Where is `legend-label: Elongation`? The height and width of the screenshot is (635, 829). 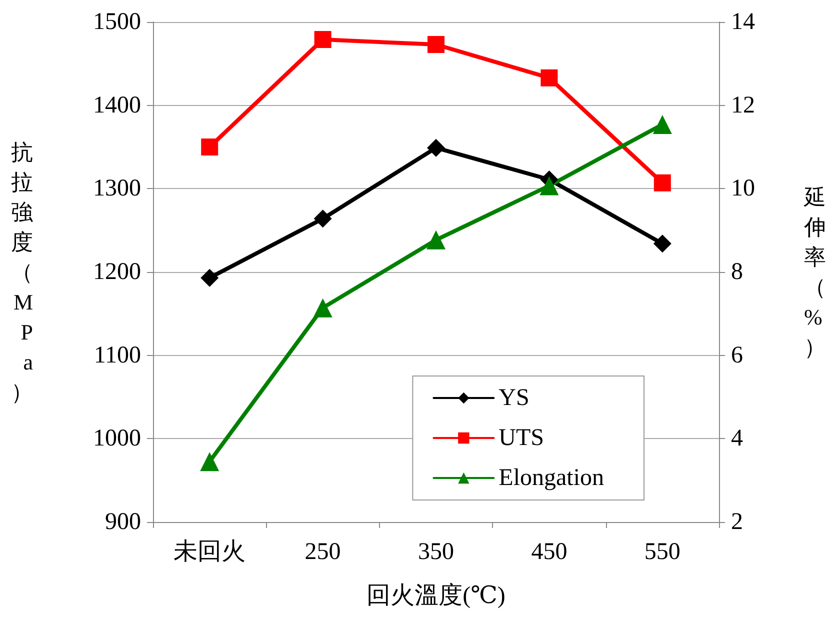
legend-label: Elongation is located at coordinates (551, 478).